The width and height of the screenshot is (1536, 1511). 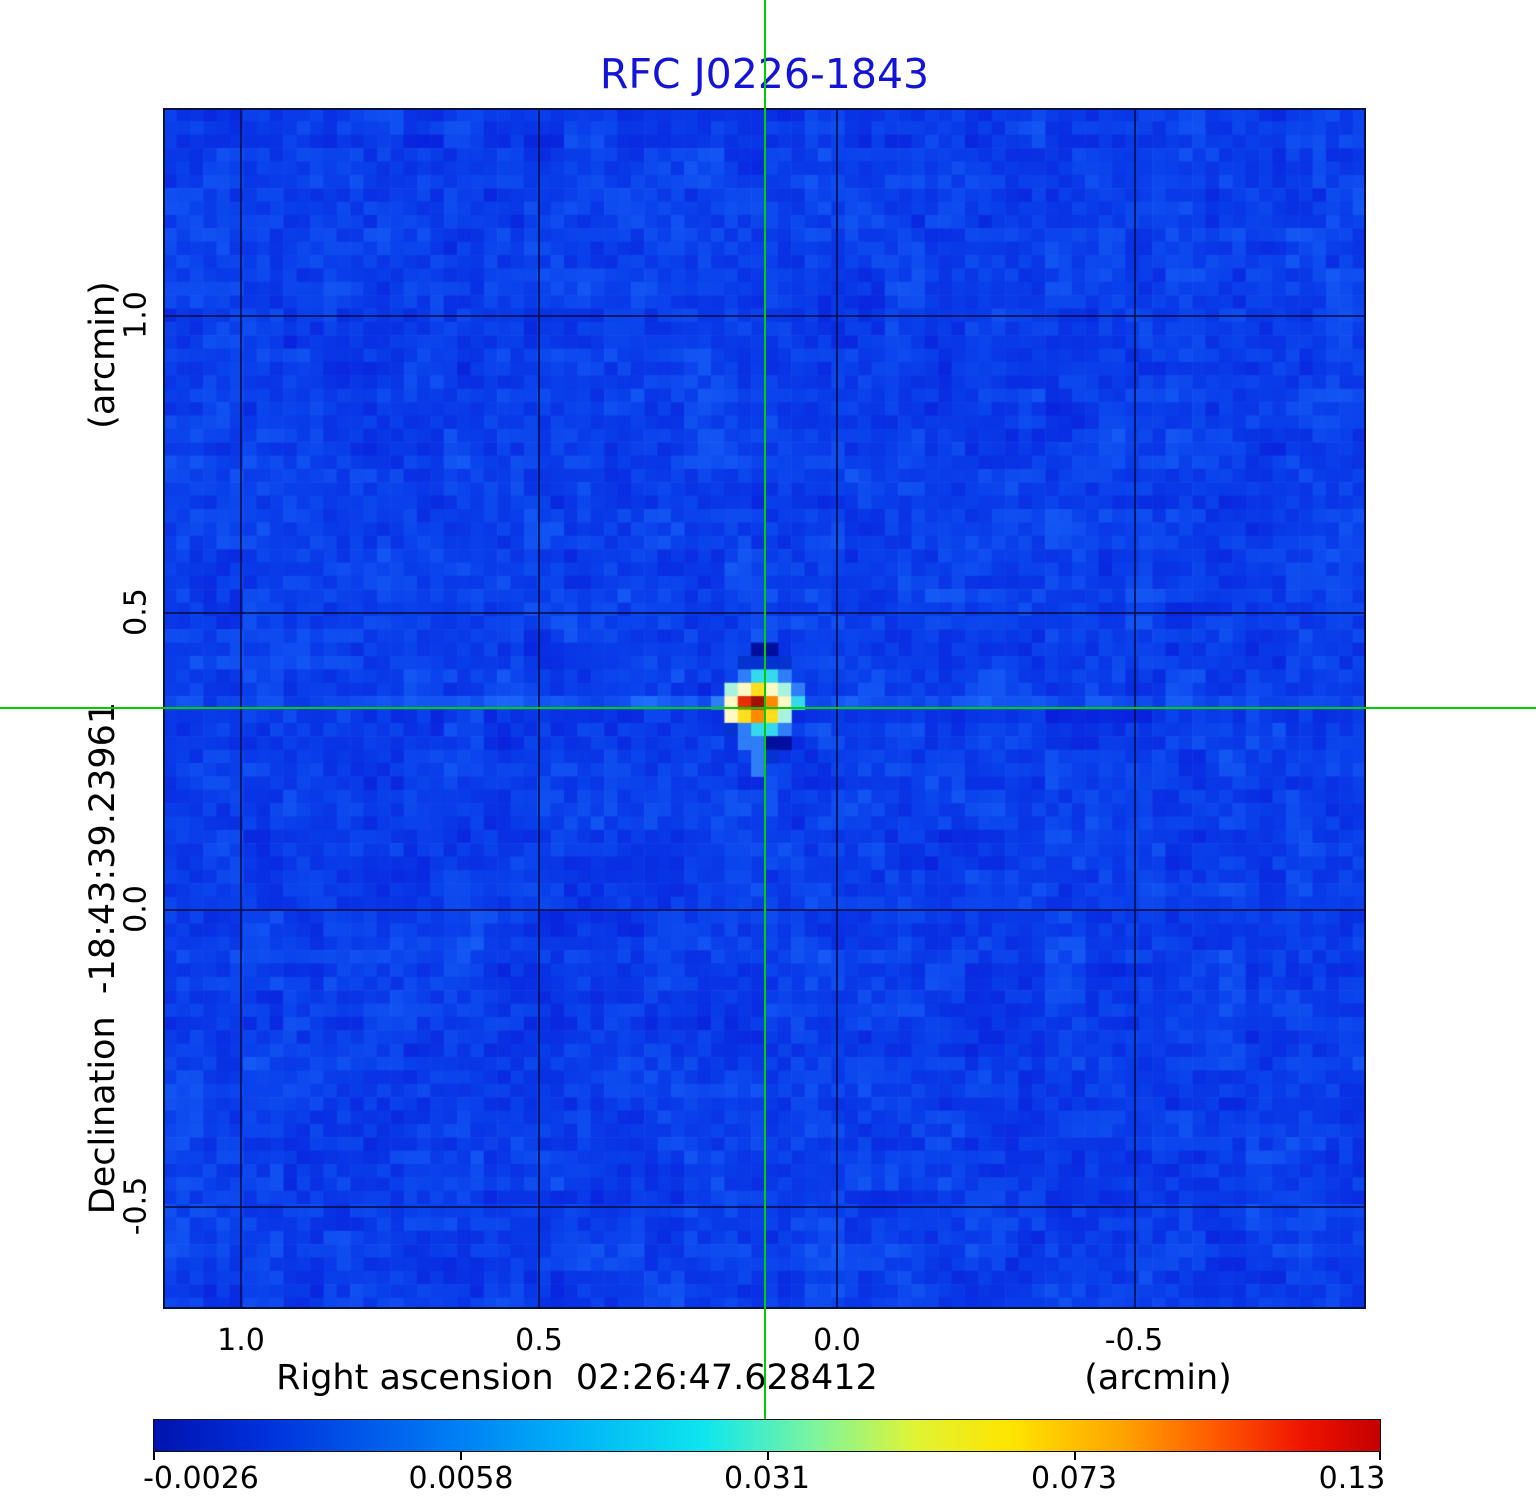 What do you see at coordinates (1352, 1478) in the screenshot?
I see `colorbar-tick-label: 0.13` at bounding box center [1352, 1478].